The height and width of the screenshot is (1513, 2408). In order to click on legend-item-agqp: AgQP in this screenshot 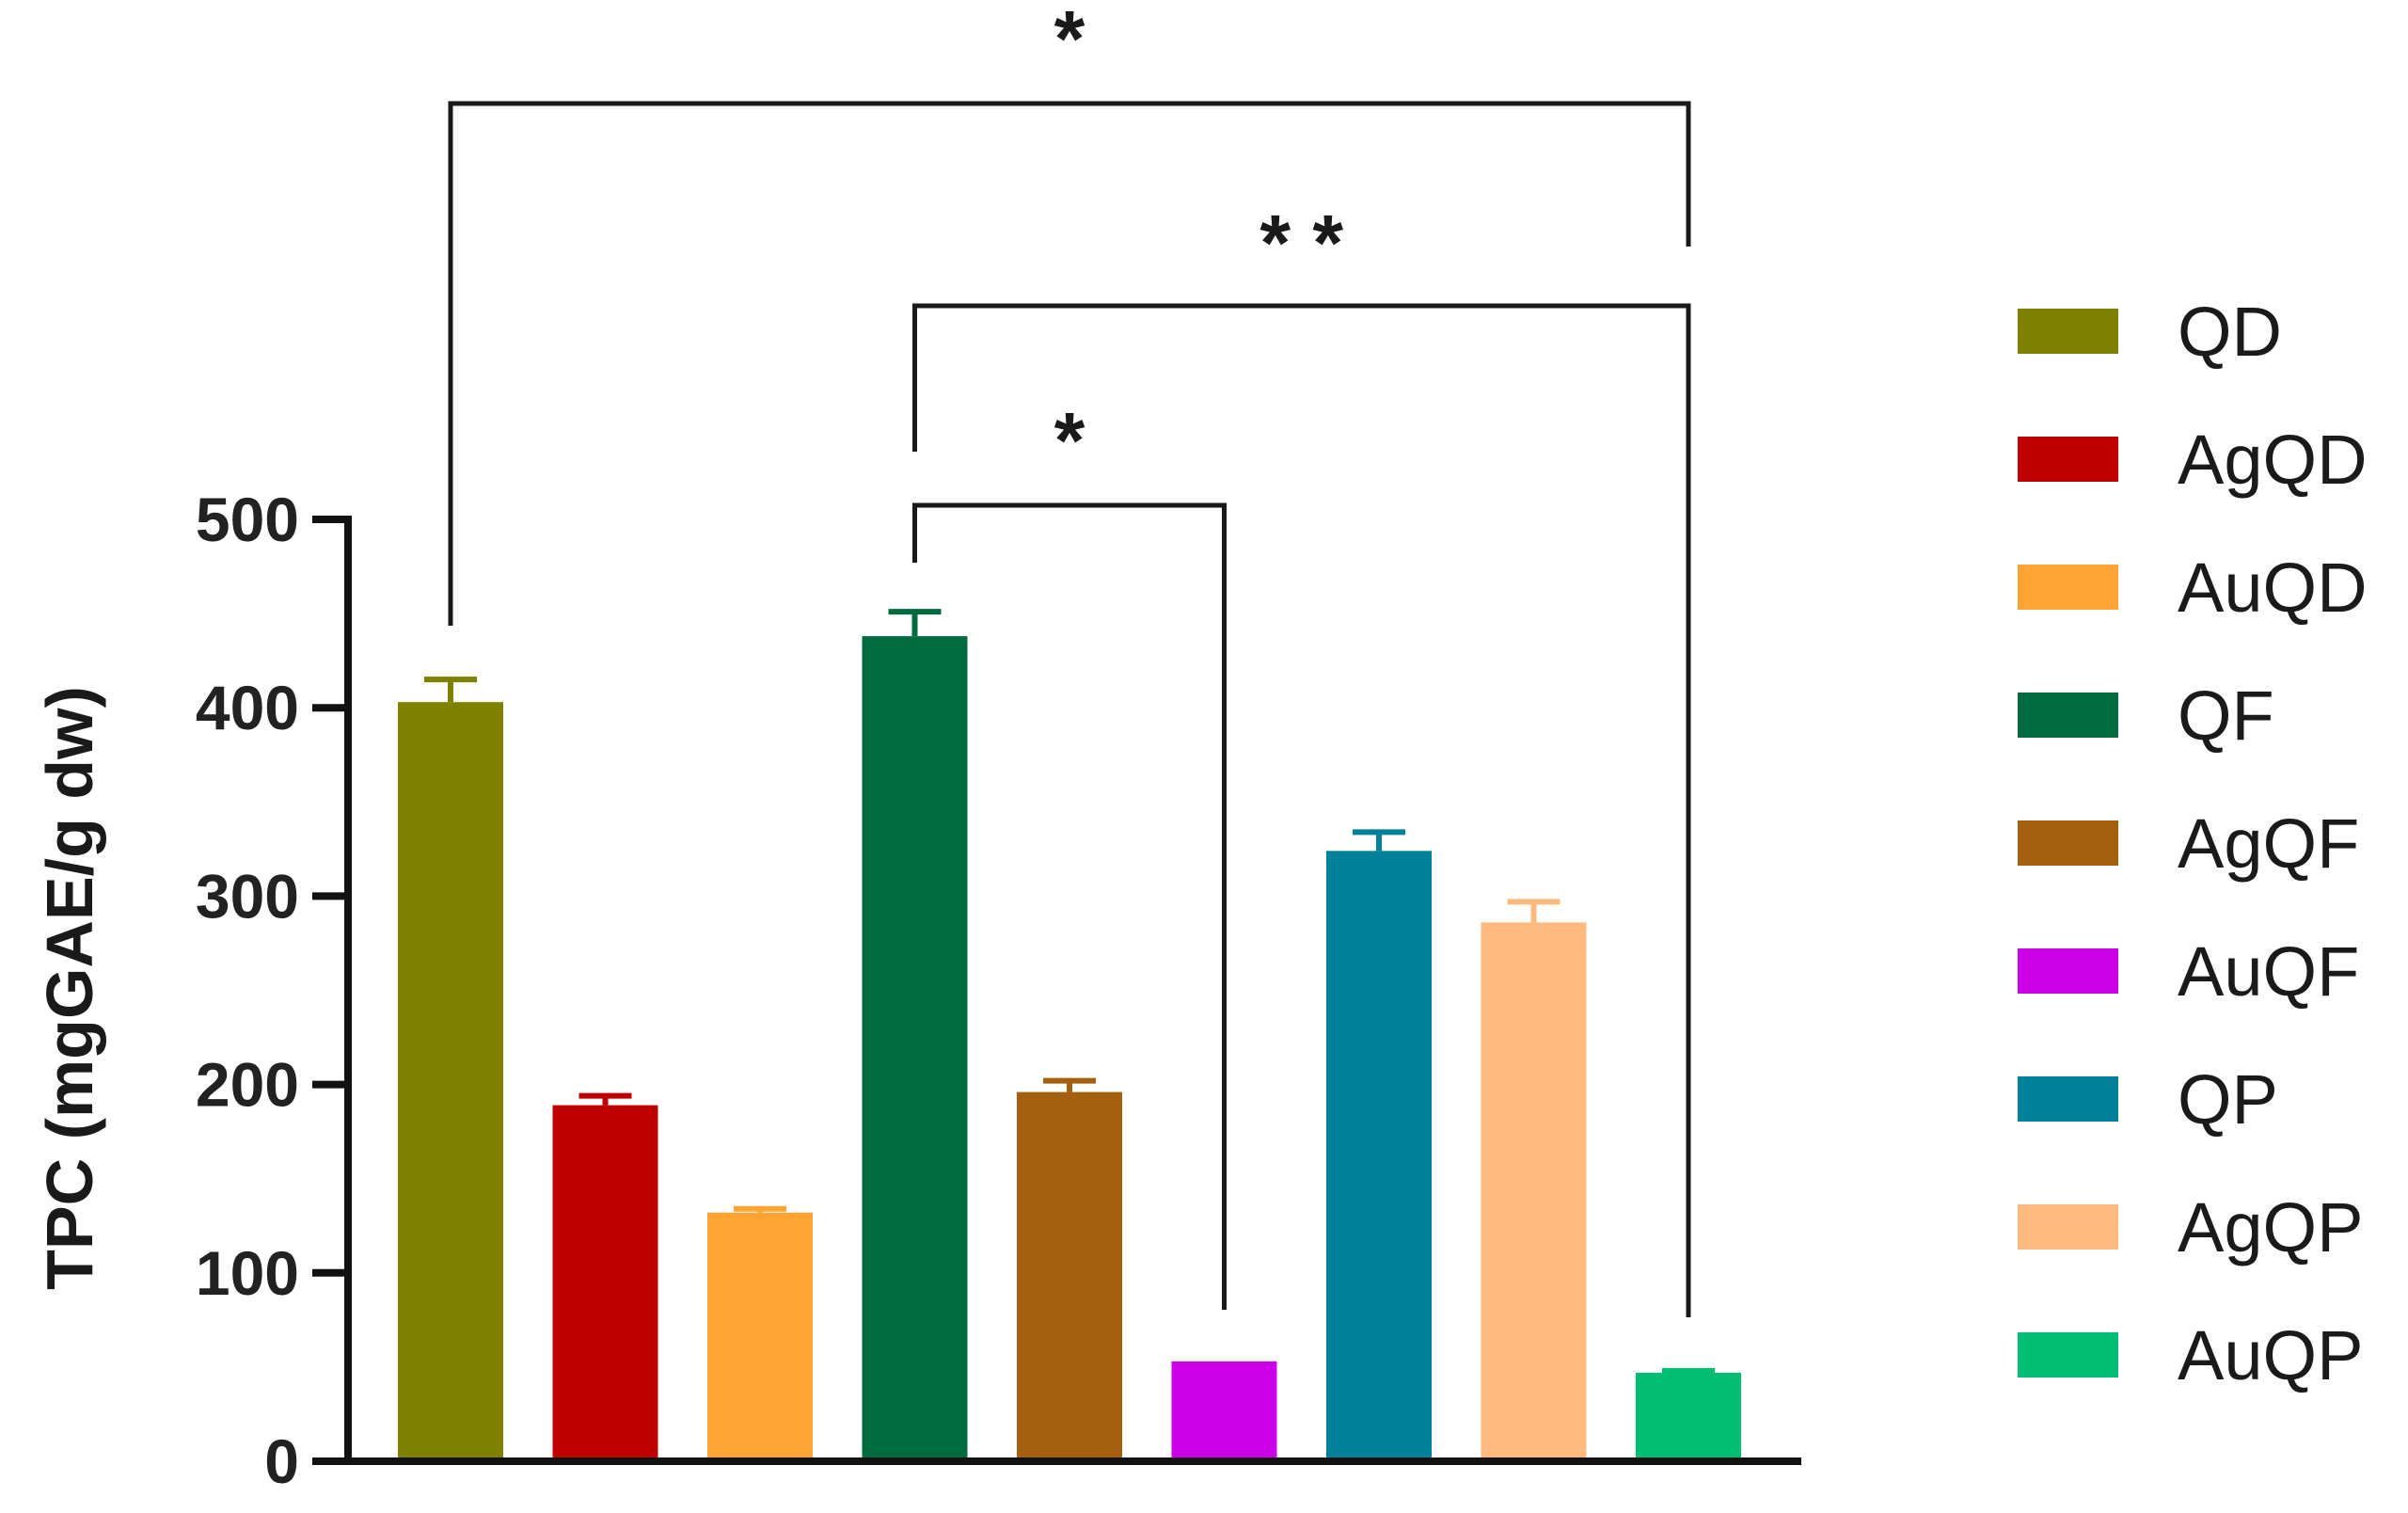, I will do `click(2191, 1227)`.